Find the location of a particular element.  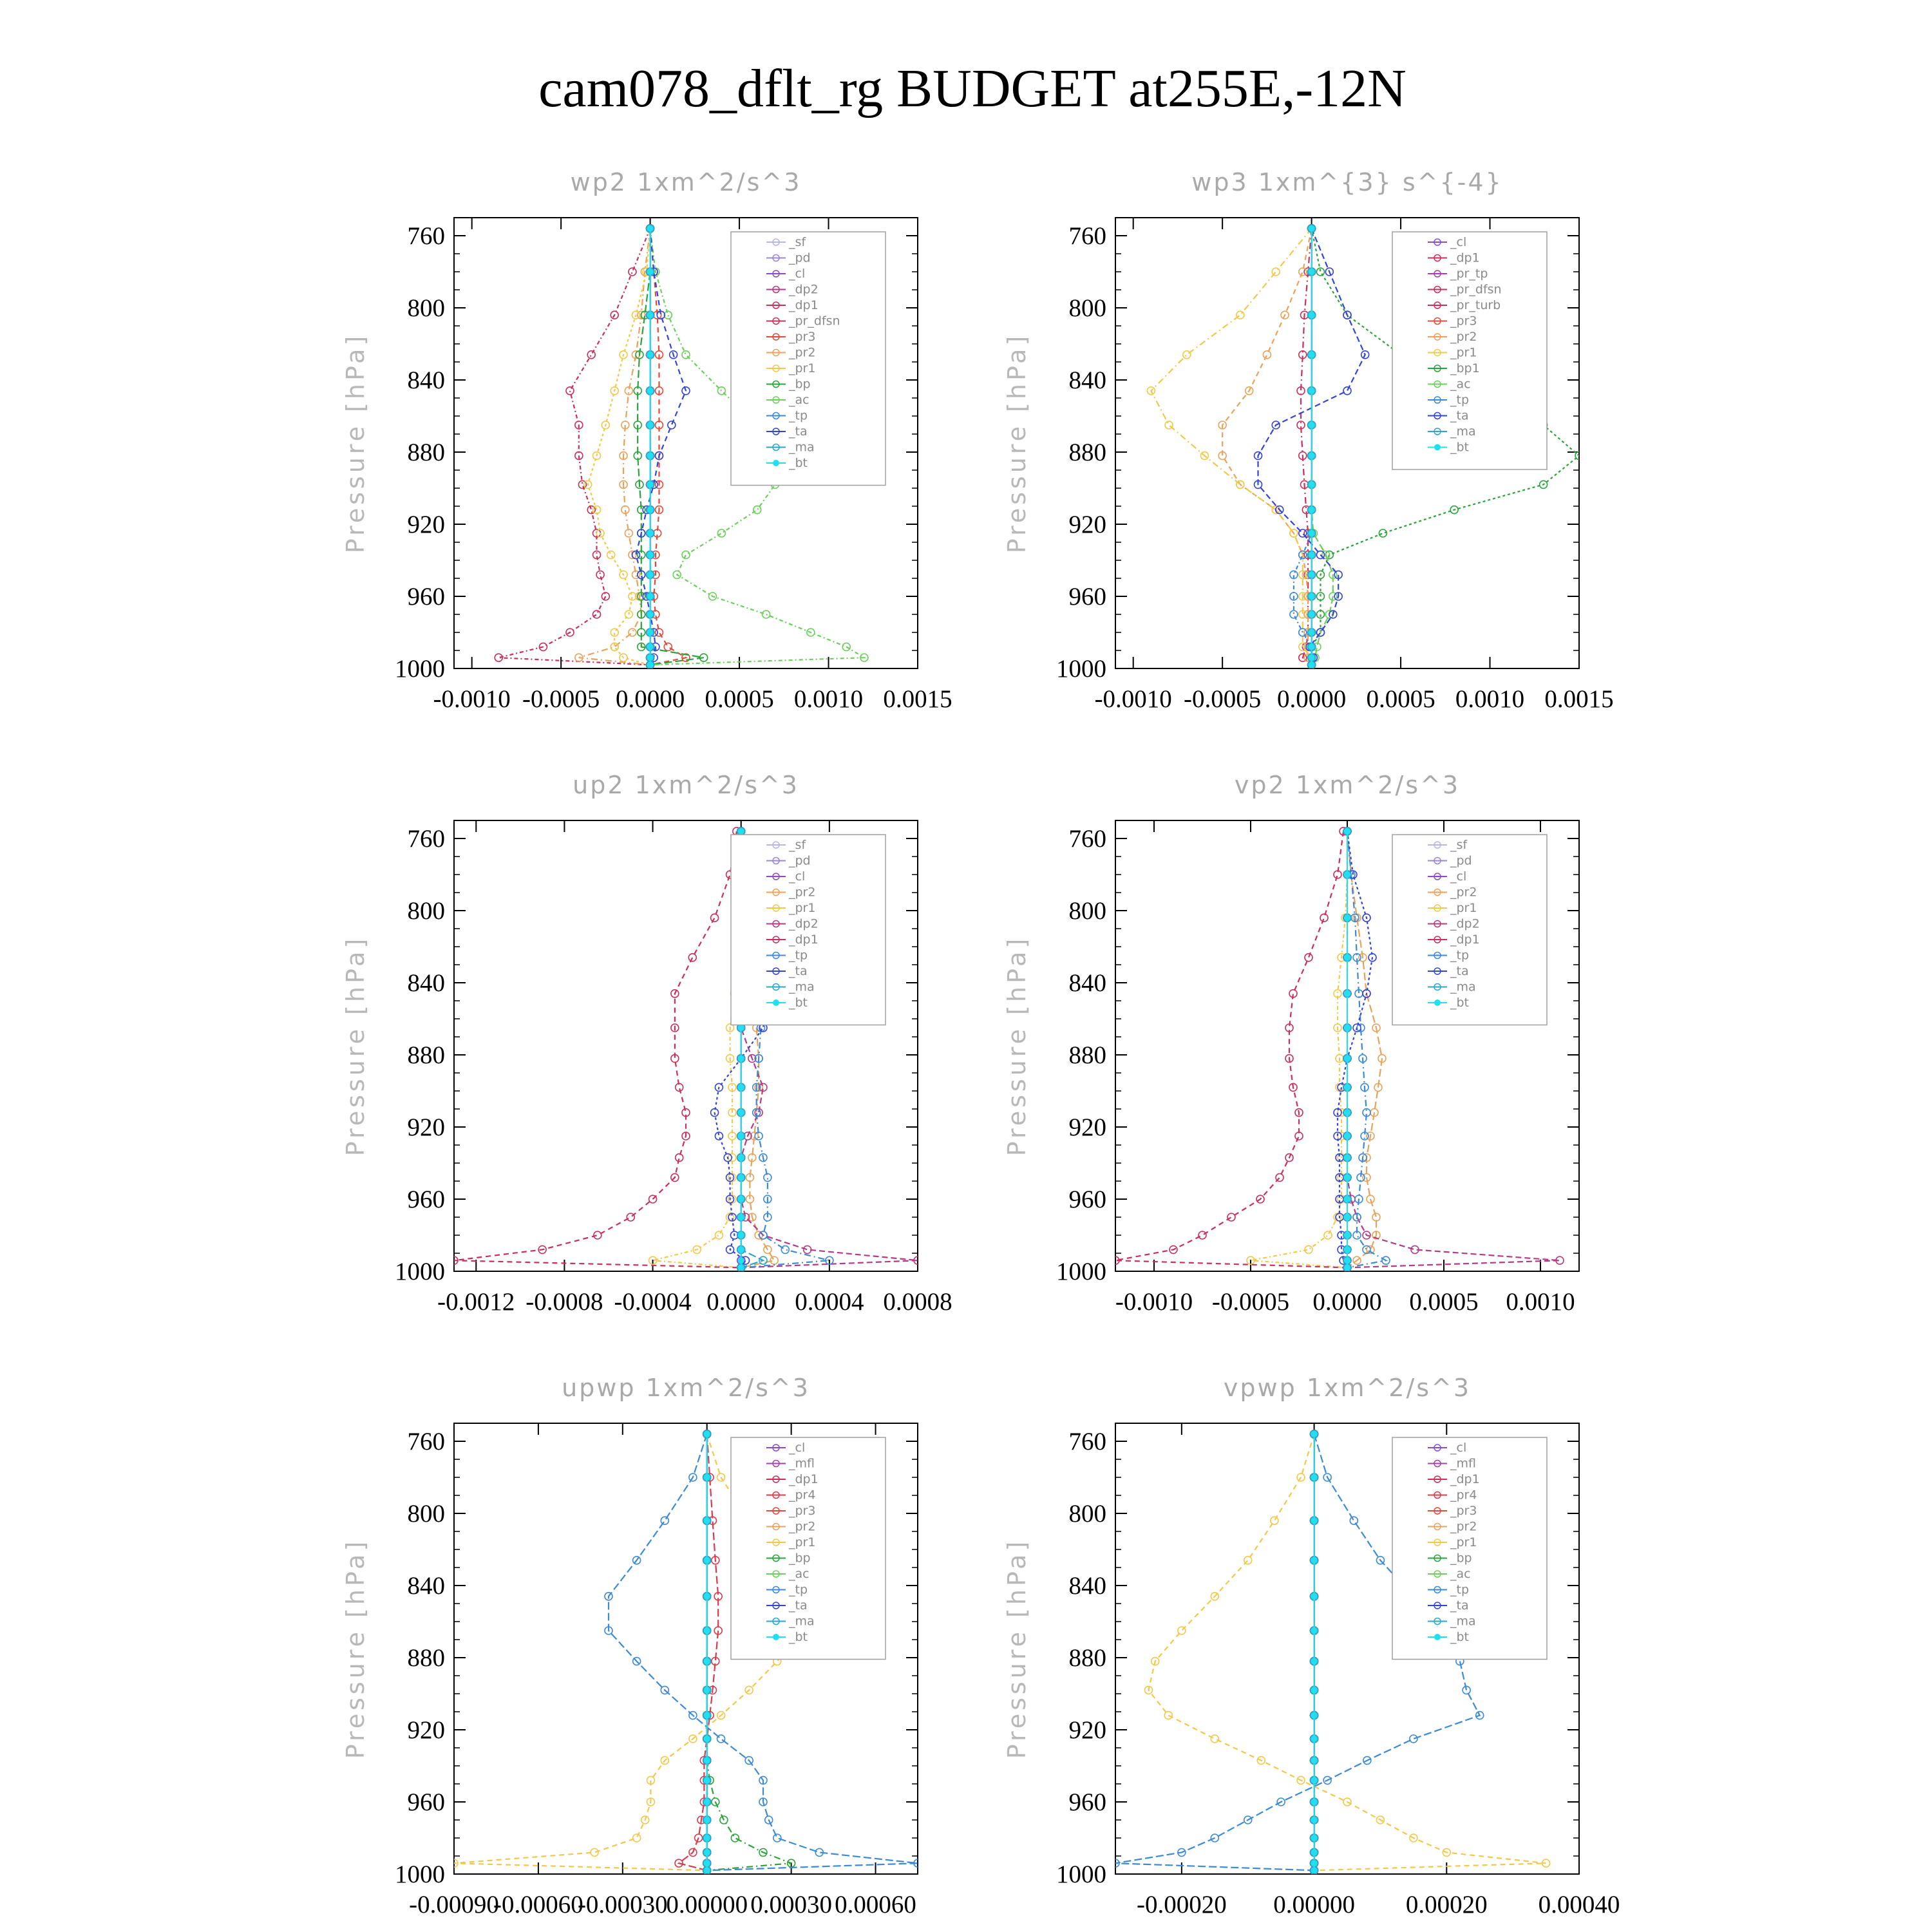

series-group is located at coordinates (1362, 446).